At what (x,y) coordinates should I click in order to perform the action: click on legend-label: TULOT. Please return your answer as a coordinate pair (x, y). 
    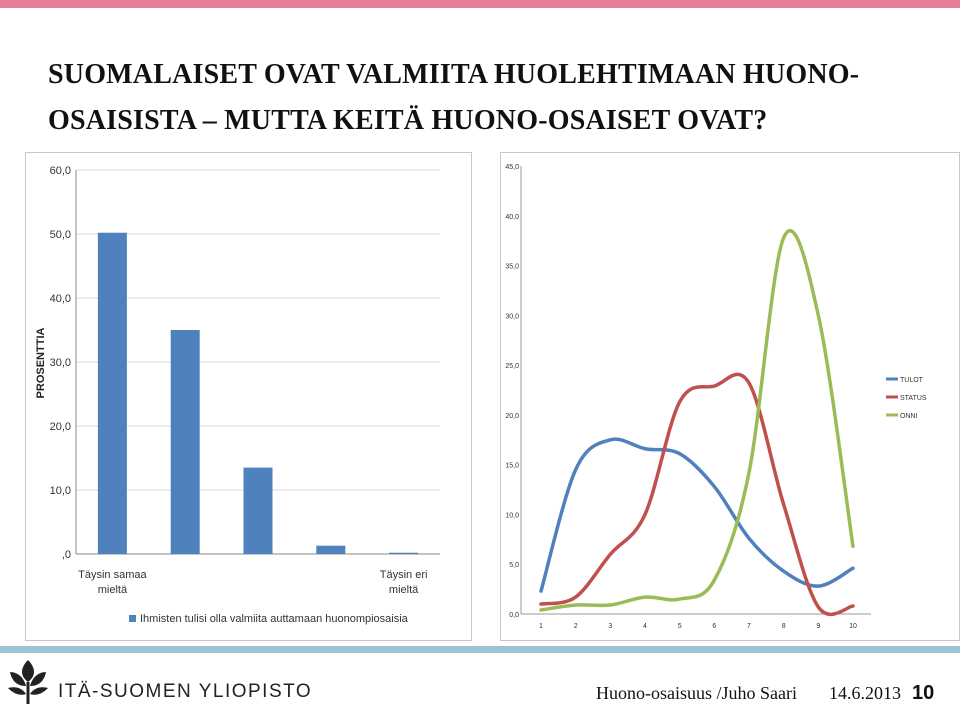
    Looking at the image, I should click on (912, 380).